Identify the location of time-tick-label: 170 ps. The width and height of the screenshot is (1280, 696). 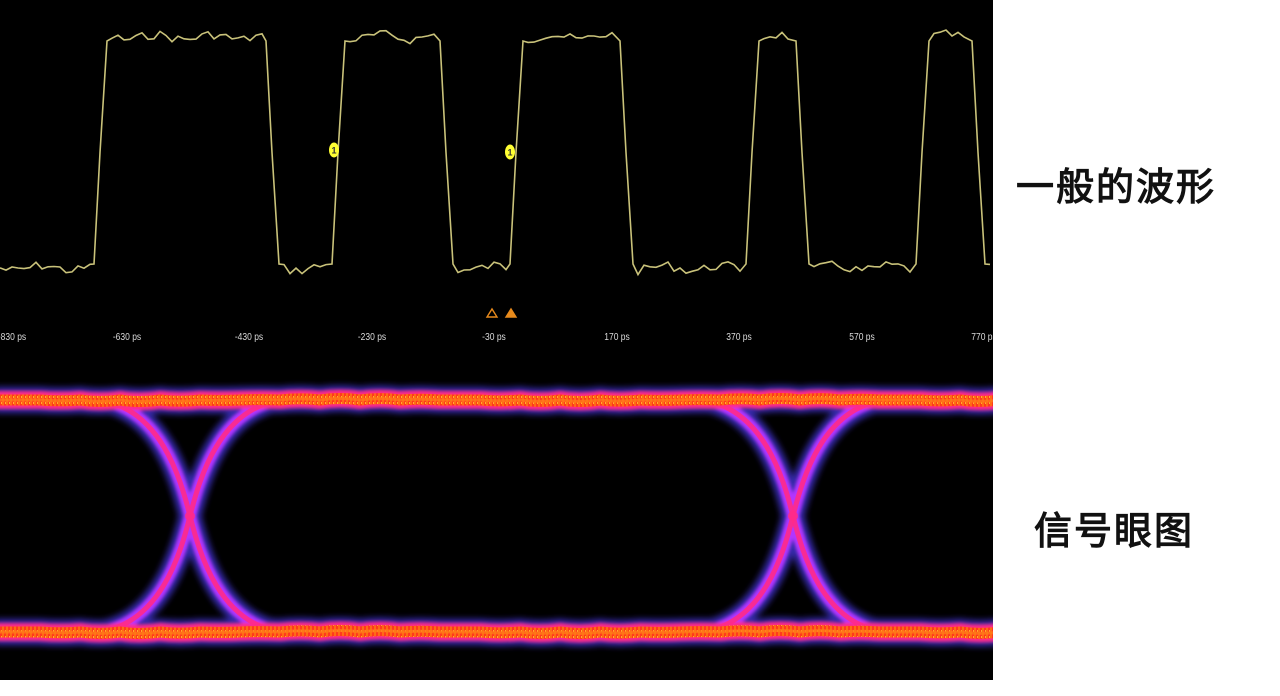
(616, 337).